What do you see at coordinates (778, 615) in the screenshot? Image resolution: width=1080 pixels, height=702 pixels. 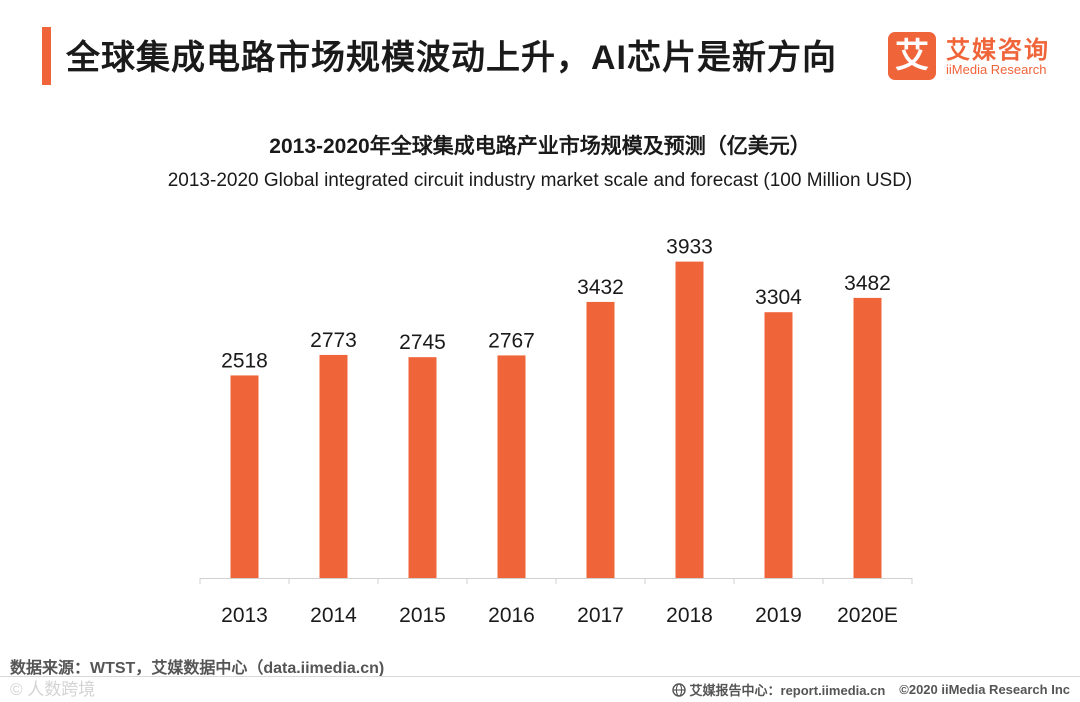 I see `x-tick-label-2019: 2019` at bounding box center [778, 615].